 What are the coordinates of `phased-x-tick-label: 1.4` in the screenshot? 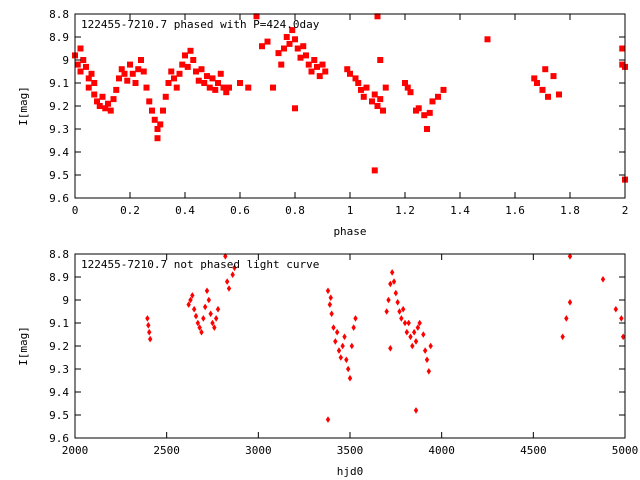 It's located at (460, 210).